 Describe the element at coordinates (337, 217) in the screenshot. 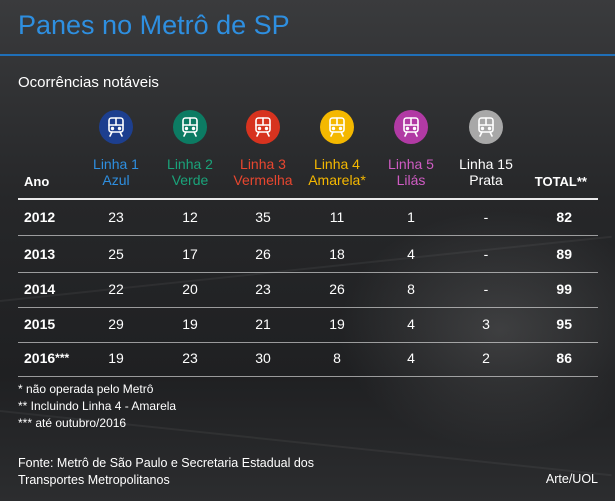

I see `table-cell: 11` at that location.